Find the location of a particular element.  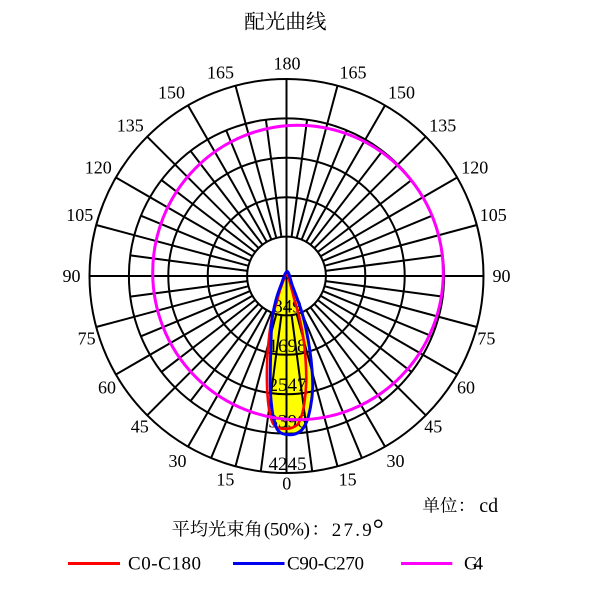

svg-text: 27.9 is located at coordinates (352, 530).